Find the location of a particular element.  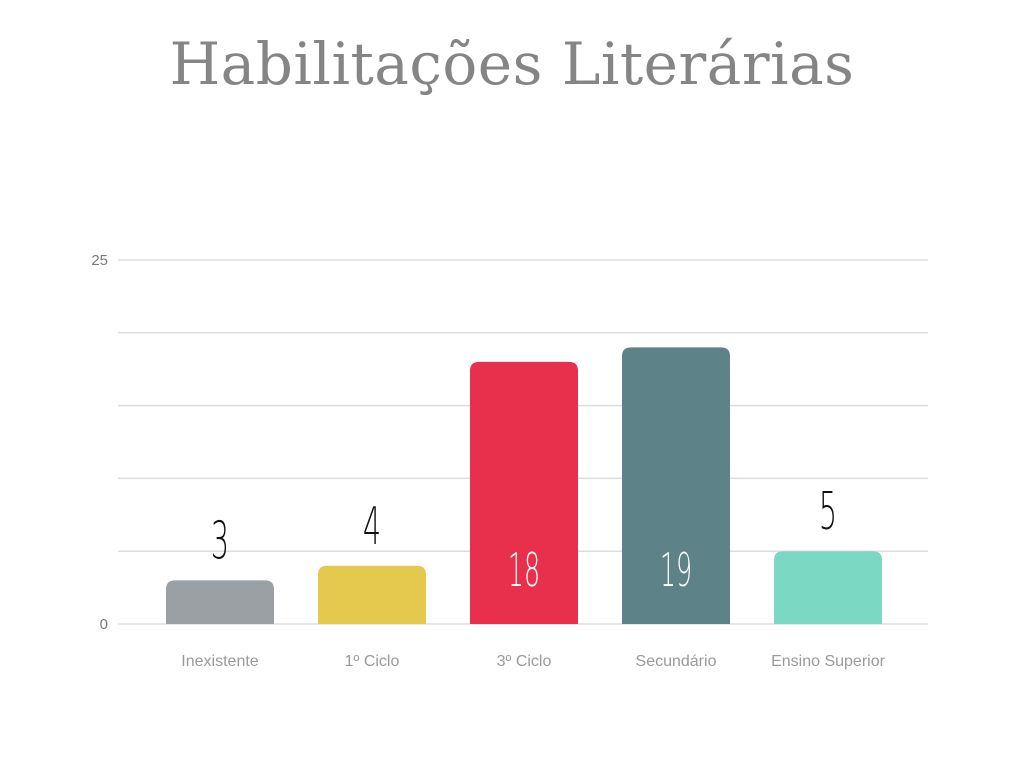

y-tick-label: 0 is located at coordinates (104, 624).